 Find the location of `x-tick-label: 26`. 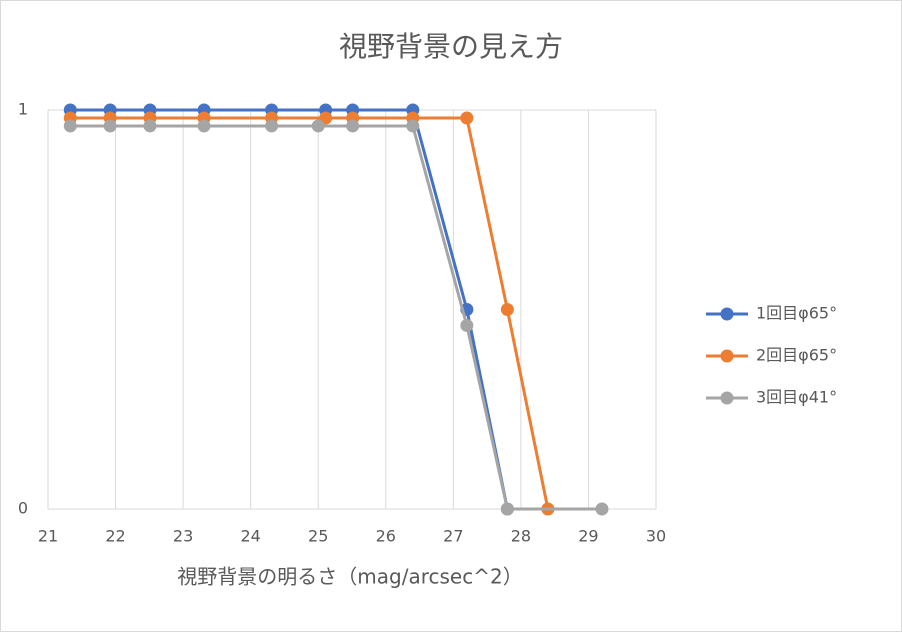

x-tick-label: 26 is located at coordinates (386, 536).